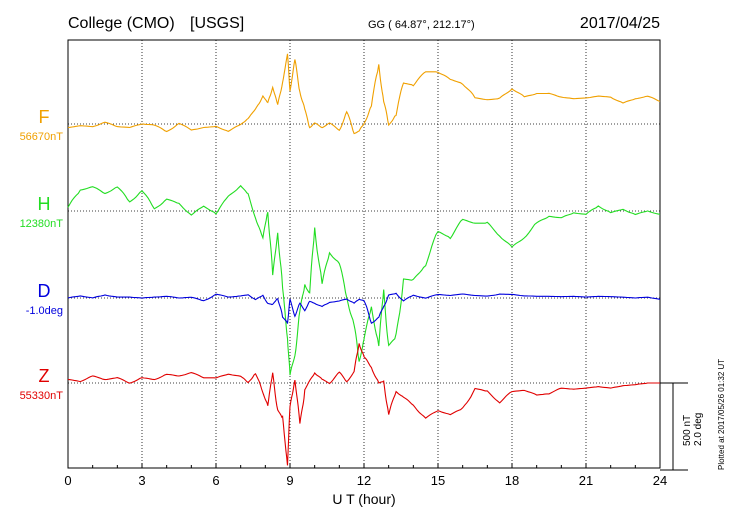  What do you see at coordinates (364, 308) in the screenshot?
I see `trace-D` at bounding box center [364, 308].